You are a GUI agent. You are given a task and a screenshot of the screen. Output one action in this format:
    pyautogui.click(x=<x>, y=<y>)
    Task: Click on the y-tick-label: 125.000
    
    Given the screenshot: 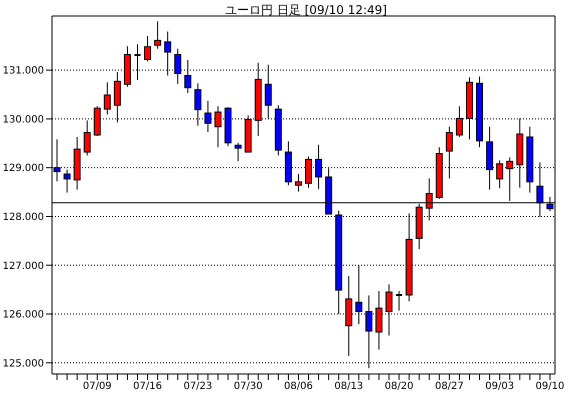 What is the action you would take?
    pyautogui.click(x=23, y=364)
    